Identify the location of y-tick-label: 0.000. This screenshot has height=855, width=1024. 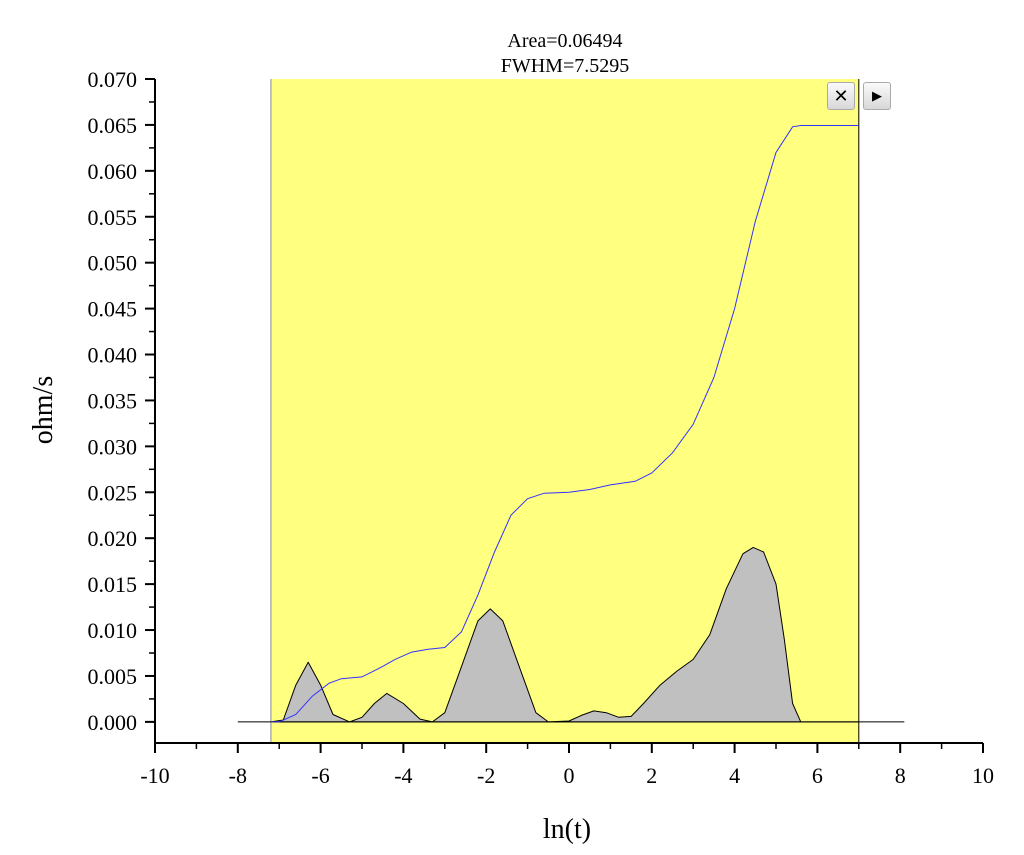
(113, 722).